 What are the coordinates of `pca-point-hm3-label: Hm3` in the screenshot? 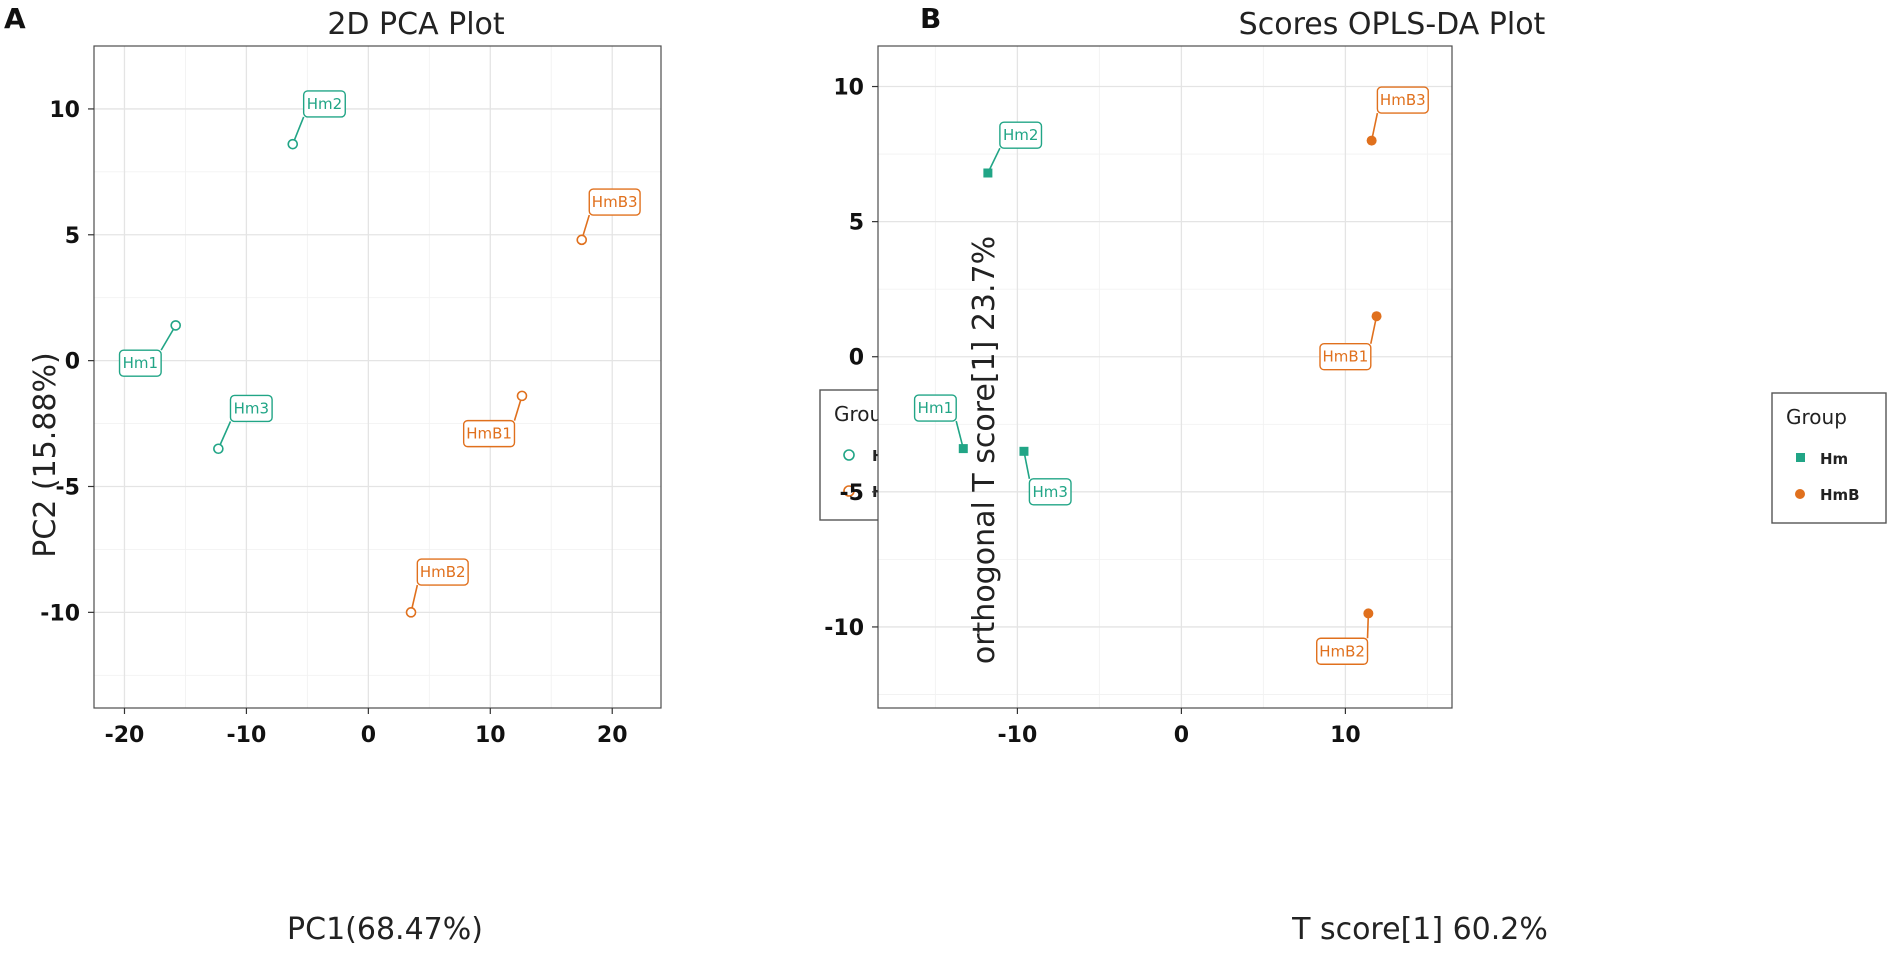 It's located at (251, 408).